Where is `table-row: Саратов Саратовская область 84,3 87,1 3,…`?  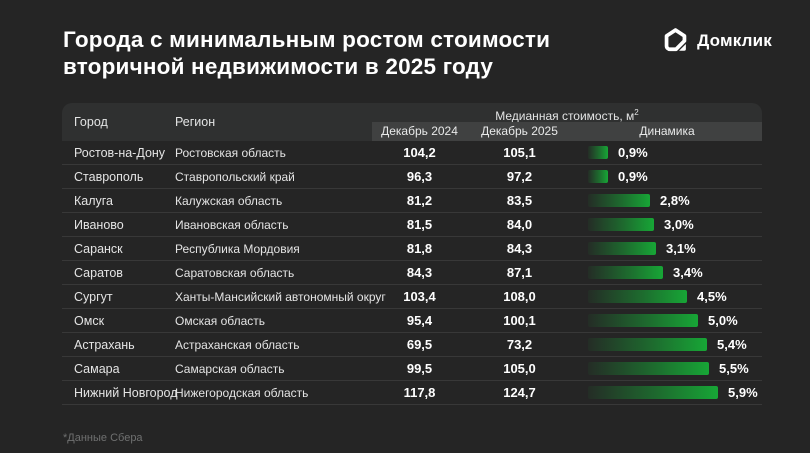
table-row: Саратов Саратовская область 84,3 87,1 3,… is located at coordinates (412, 273).